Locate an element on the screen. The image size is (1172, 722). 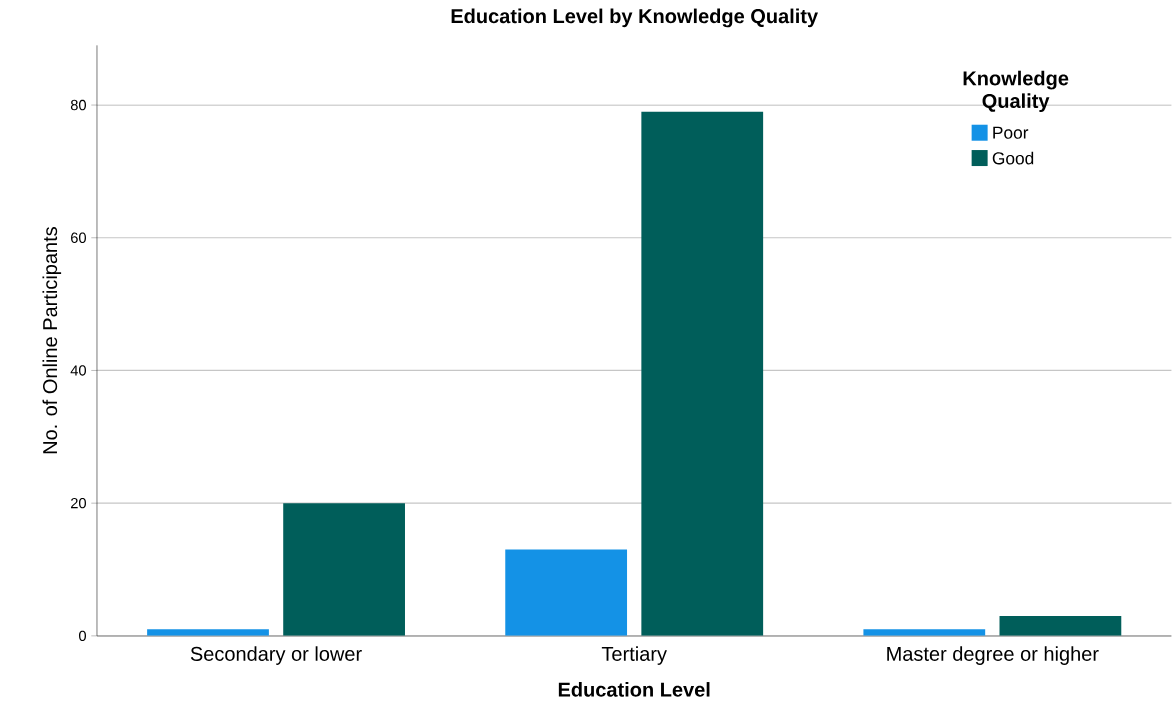
x-tick-label: Master degree or higher is located at coordinates (993, 655).